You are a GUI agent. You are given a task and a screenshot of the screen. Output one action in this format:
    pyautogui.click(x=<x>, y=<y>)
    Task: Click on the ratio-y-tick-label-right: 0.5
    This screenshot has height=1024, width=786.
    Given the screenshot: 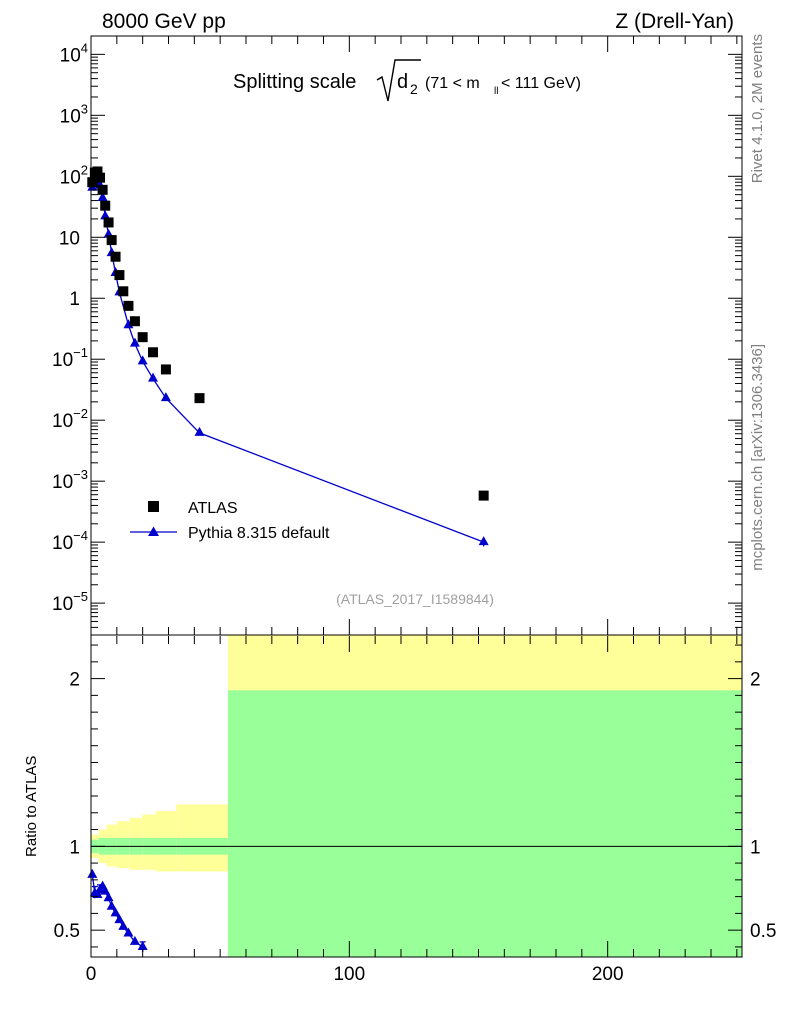 What is the action you would take?
    pyautogui.click(x=763, y=931)
    